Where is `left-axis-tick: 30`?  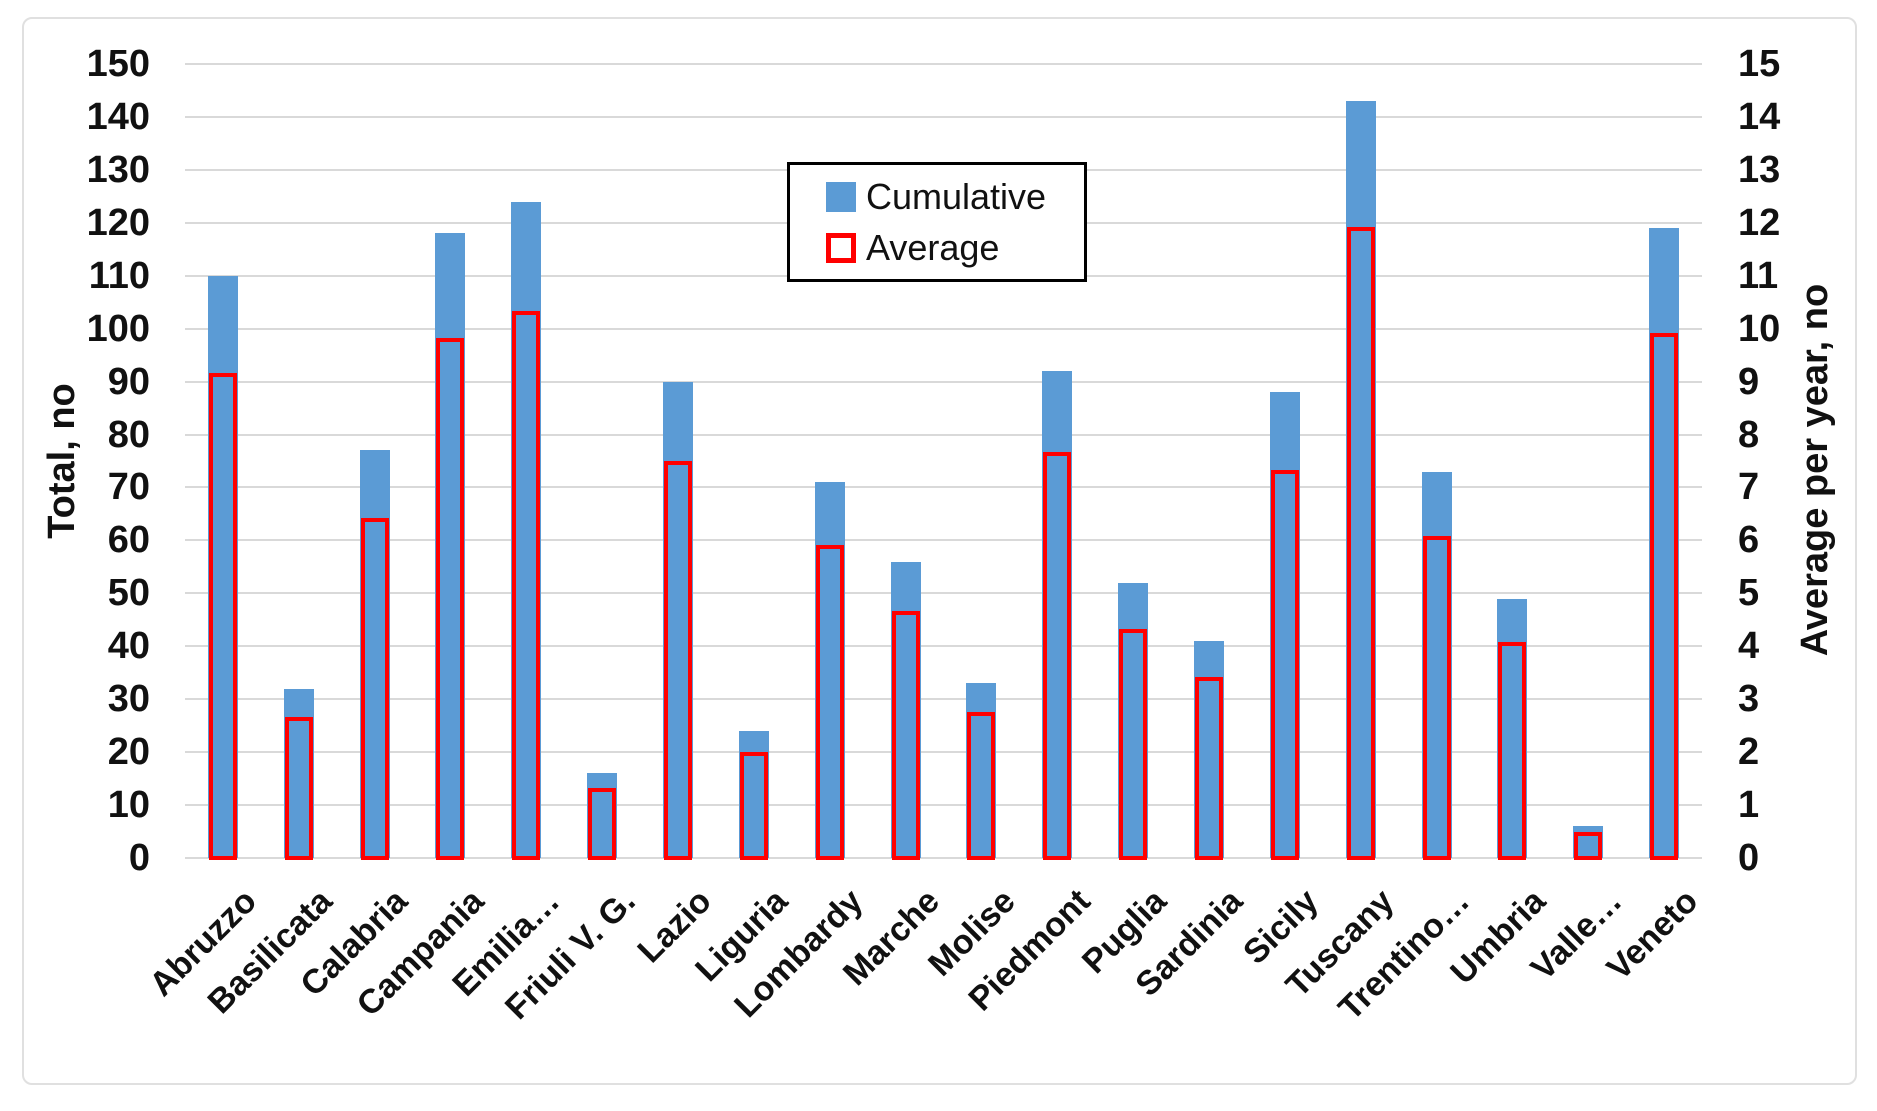
left-axis-tick: 30 is located at coordinates (128, 699).